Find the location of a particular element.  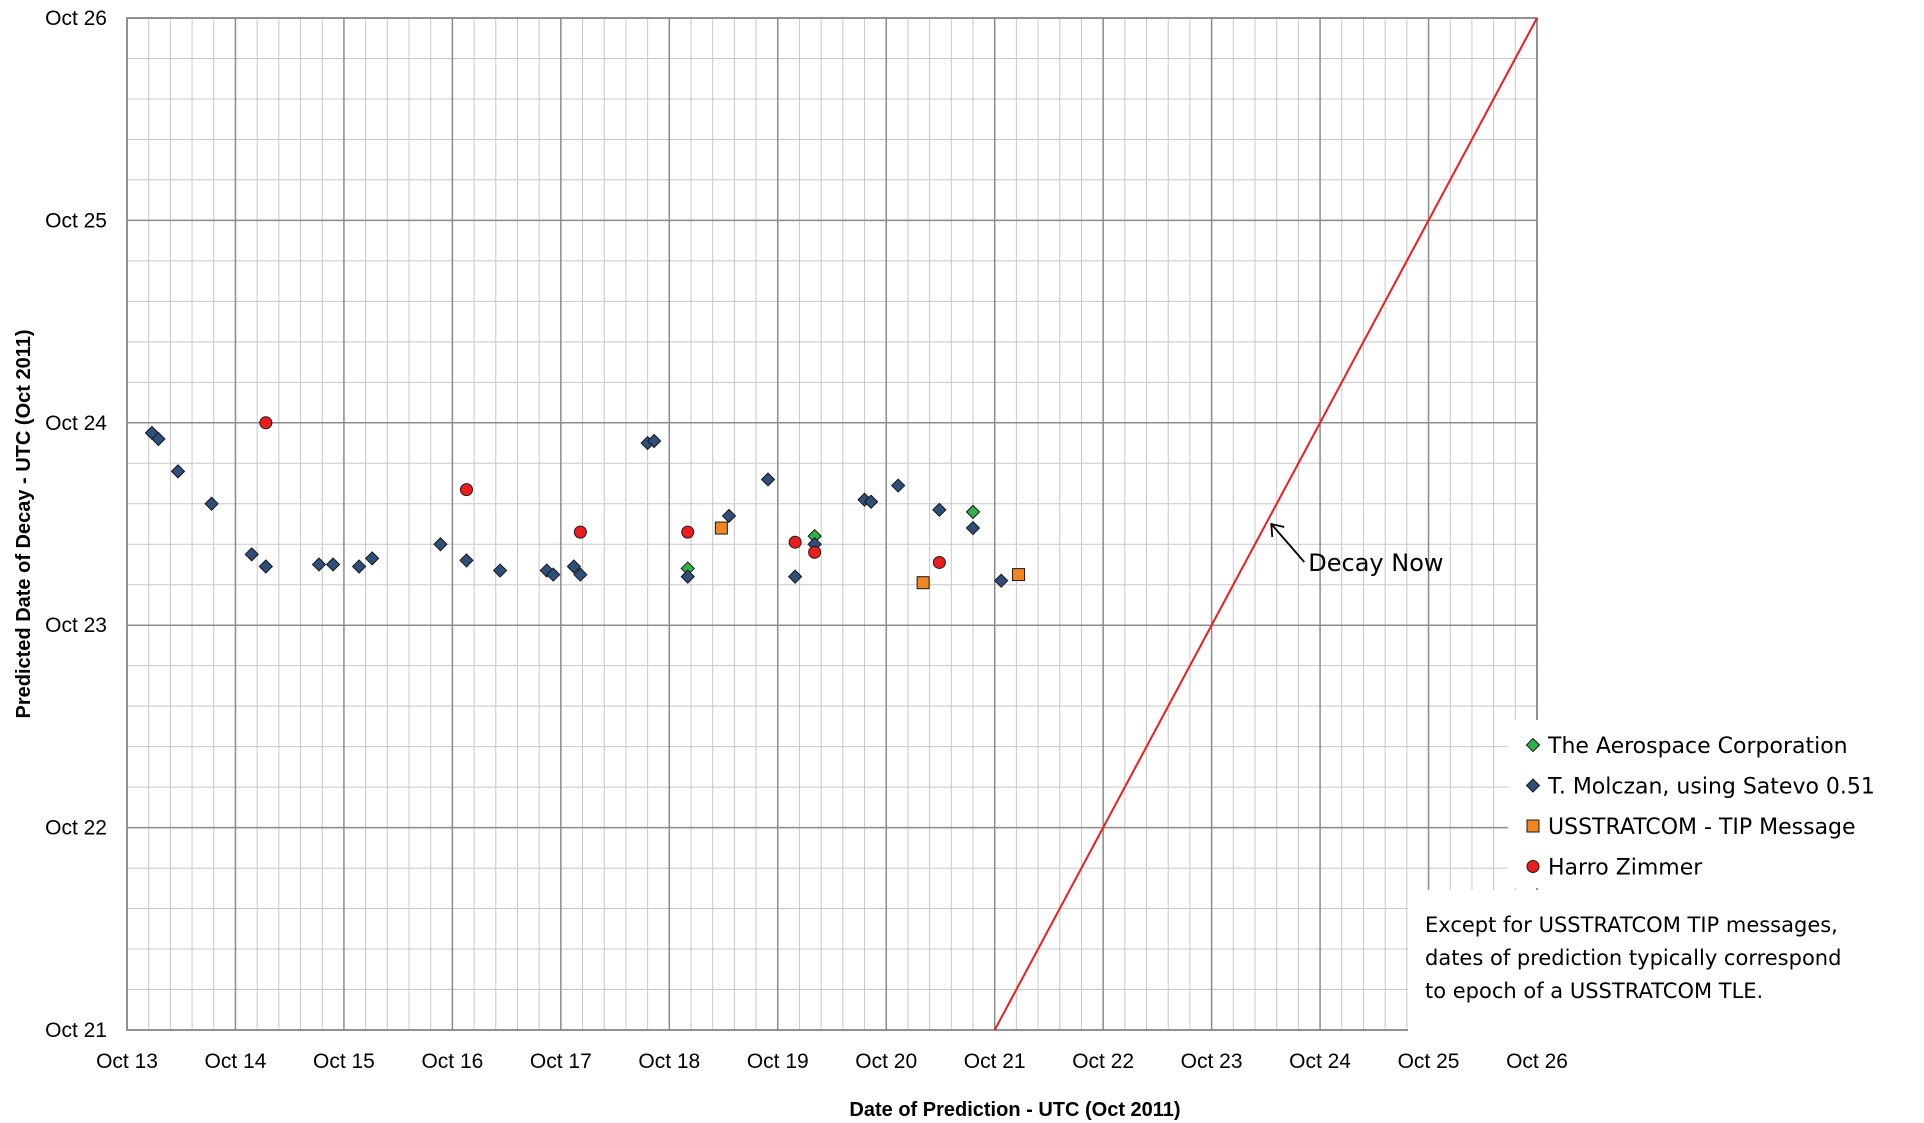

legend-label-0: The Aerospace Corporation is located at coordinates (1697, 746).